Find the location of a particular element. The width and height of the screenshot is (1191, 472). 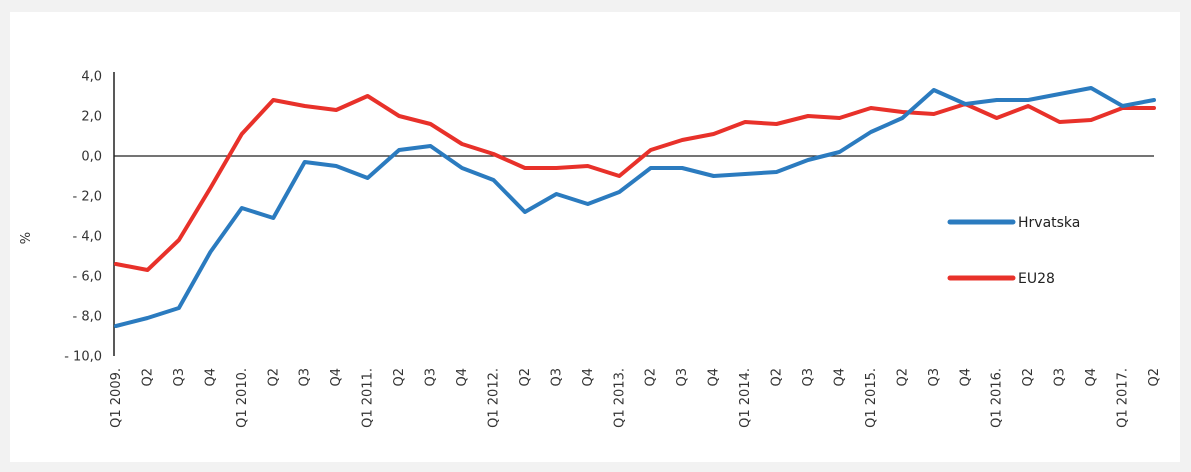

x-tick-label: Q1 2014. is located at coordinates (745, 398).